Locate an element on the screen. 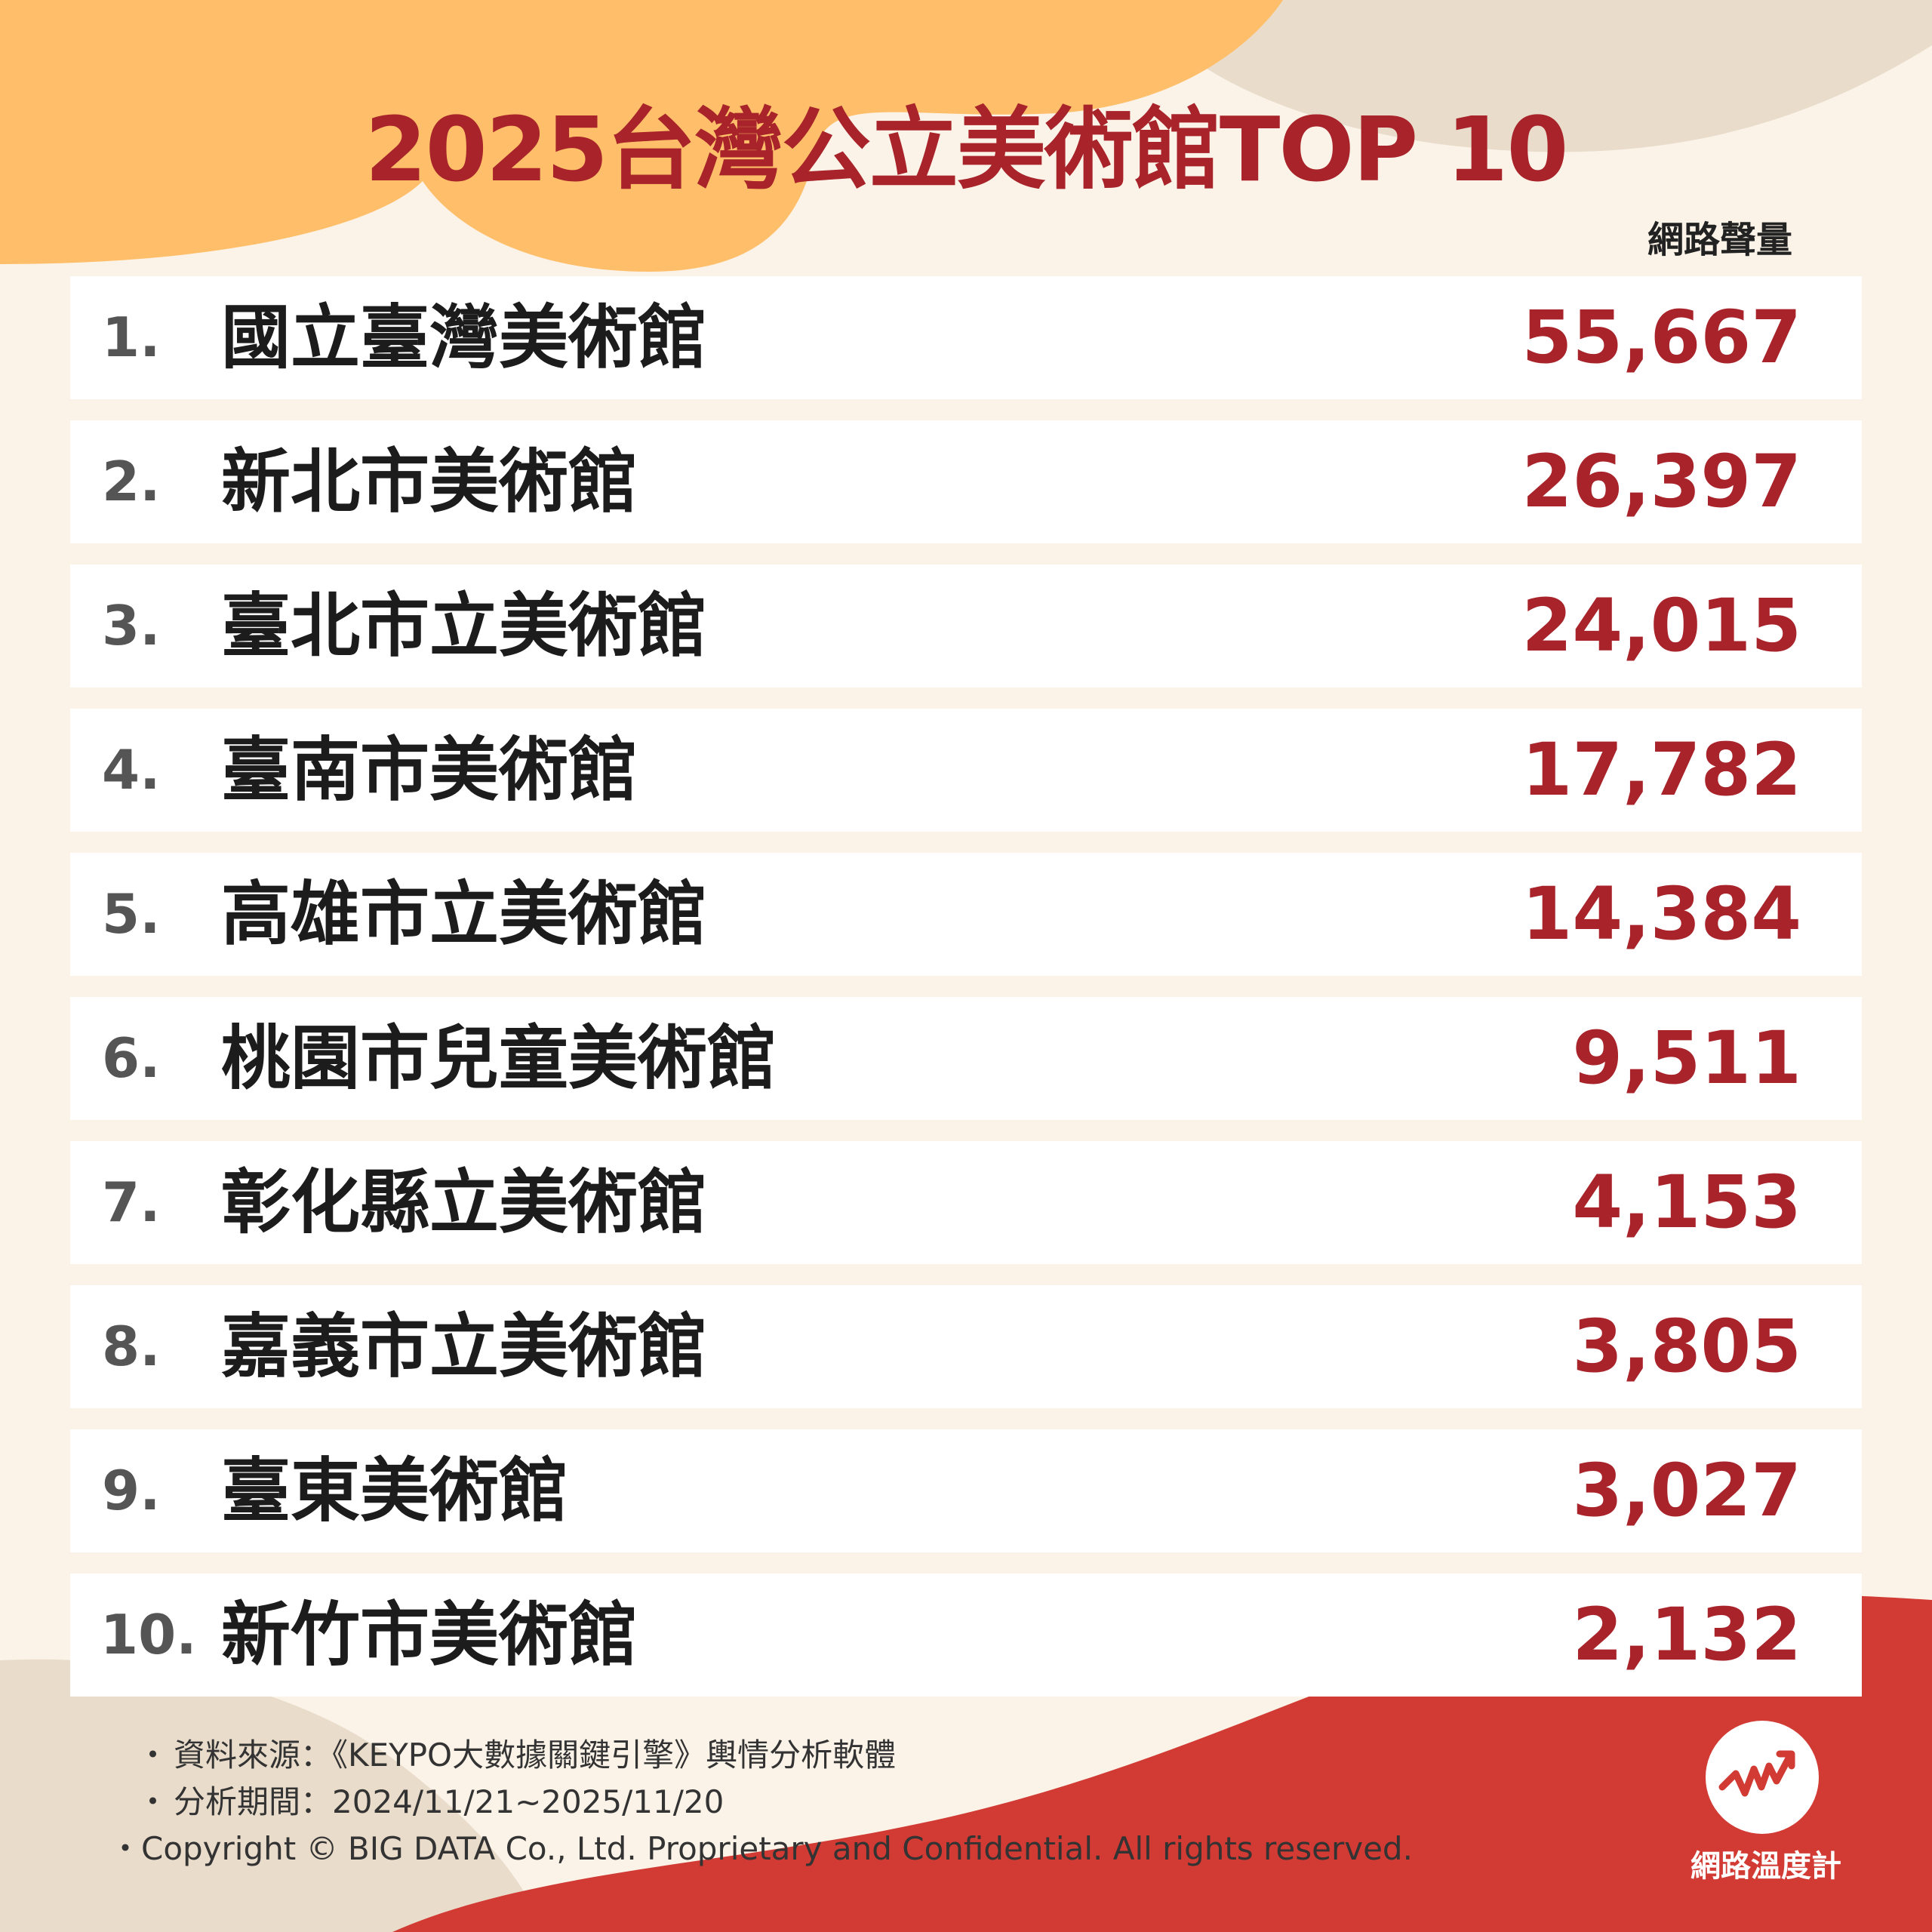 This screenshot has height=1932, width=1932. table-row: 1. 國立臺灣美術館 55,667 is located at coordinates (966, 337).